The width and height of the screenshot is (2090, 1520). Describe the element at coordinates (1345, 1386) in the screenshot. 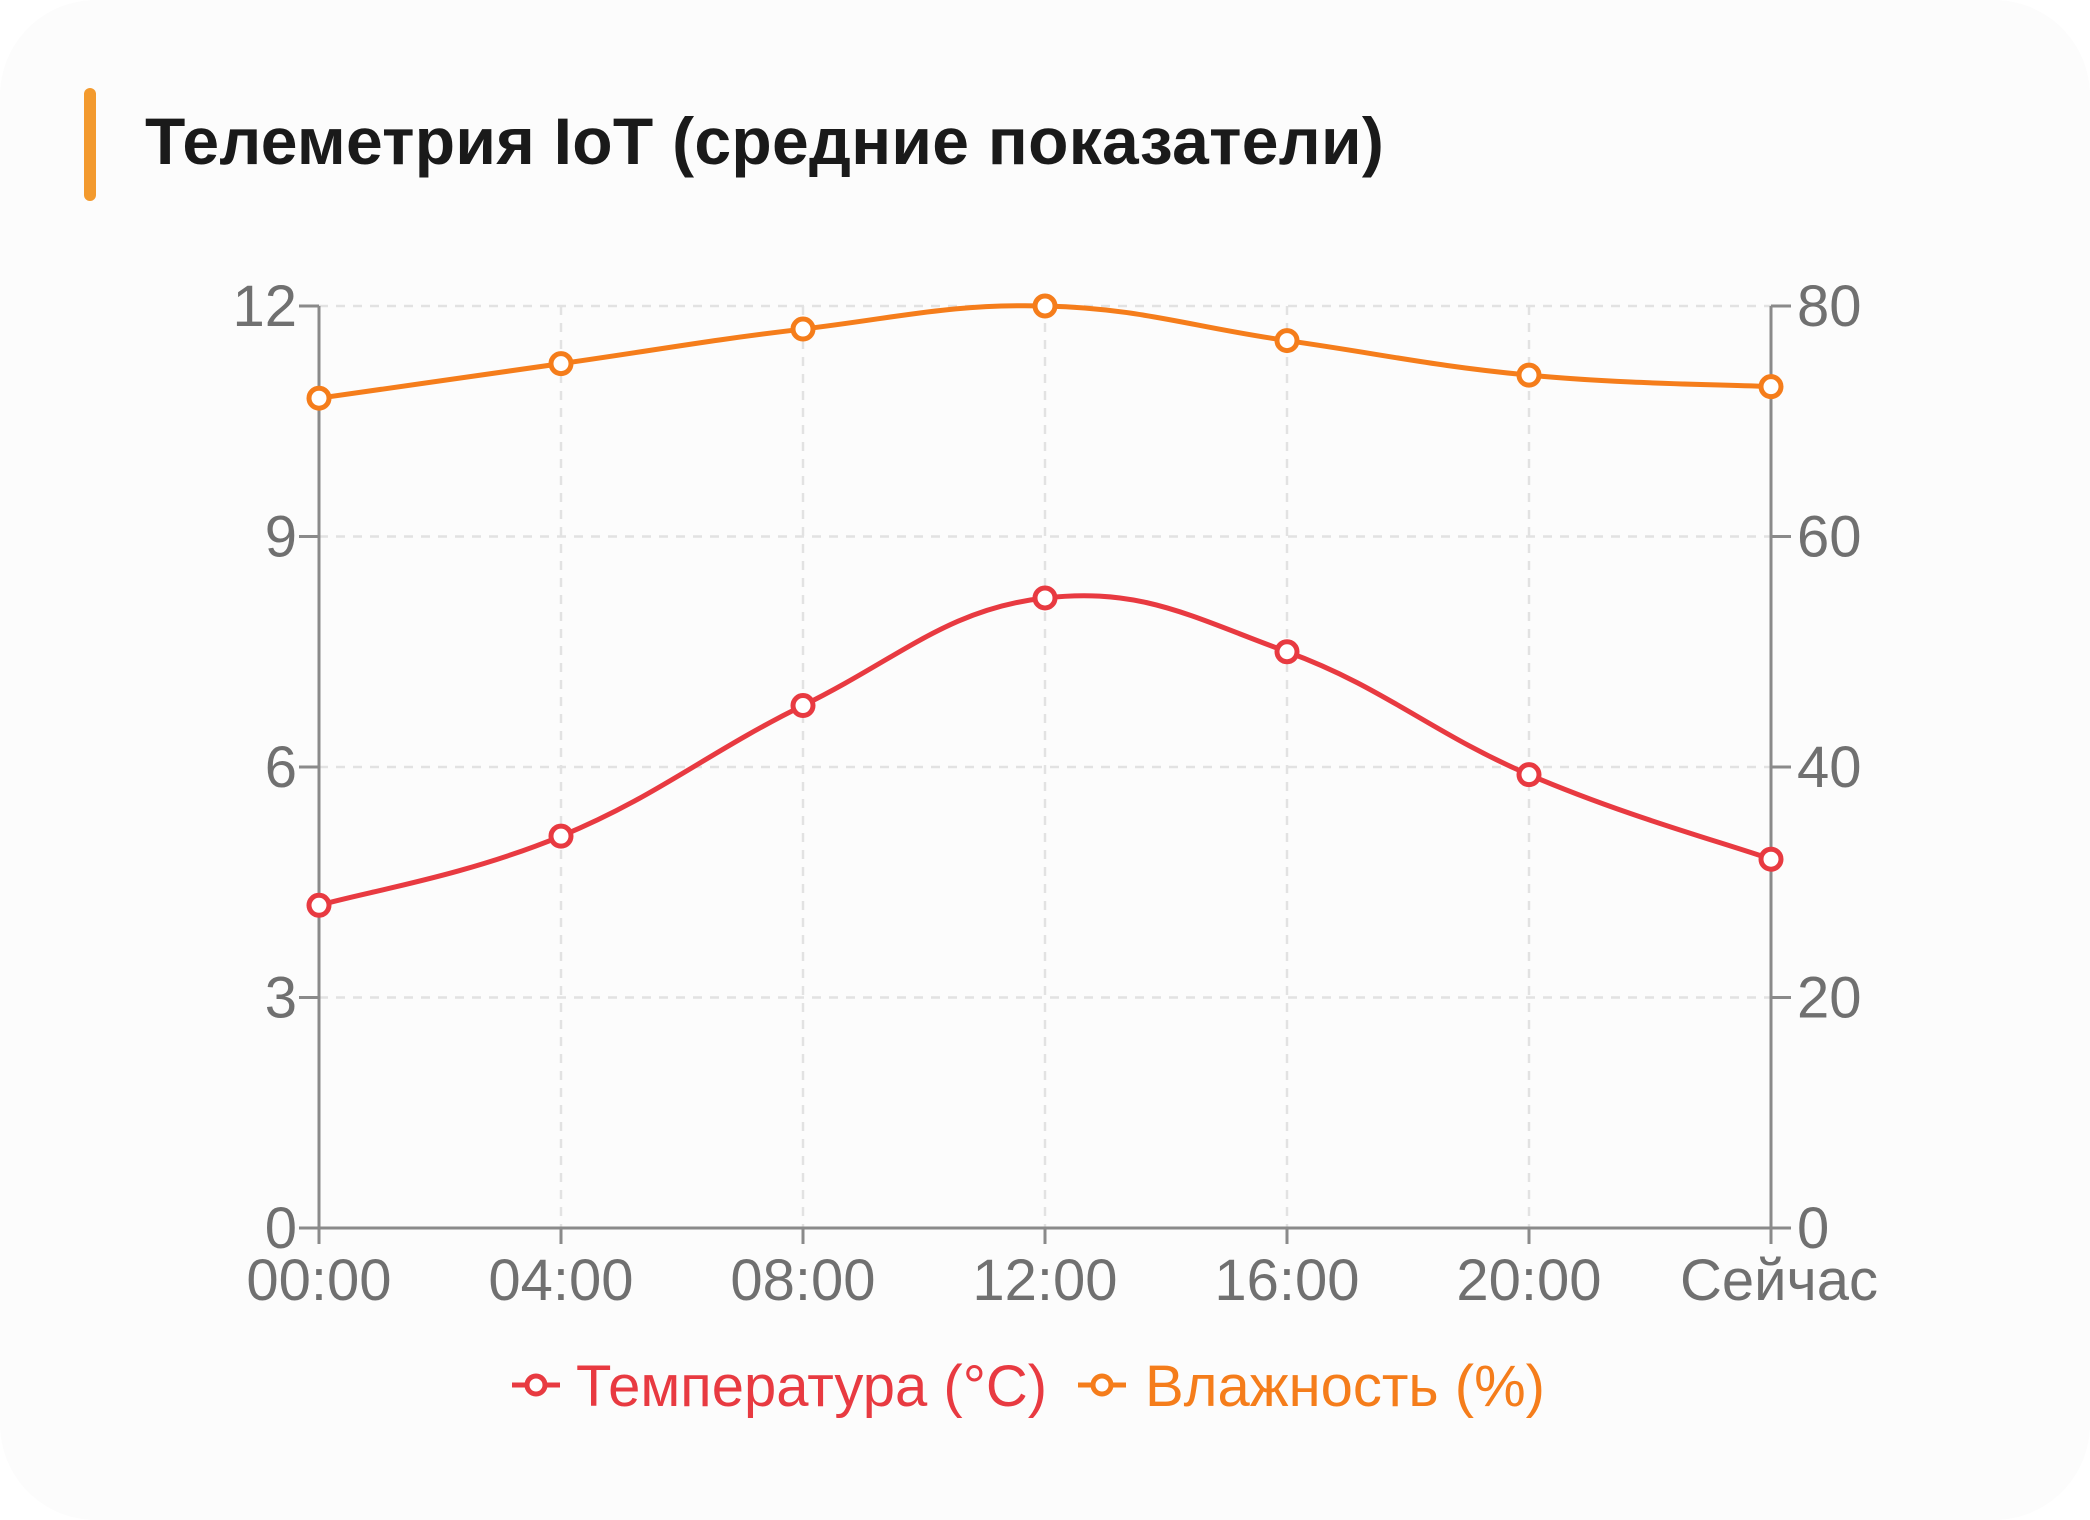

I see `humidity-legend-label: Влажность (%)` at that location.